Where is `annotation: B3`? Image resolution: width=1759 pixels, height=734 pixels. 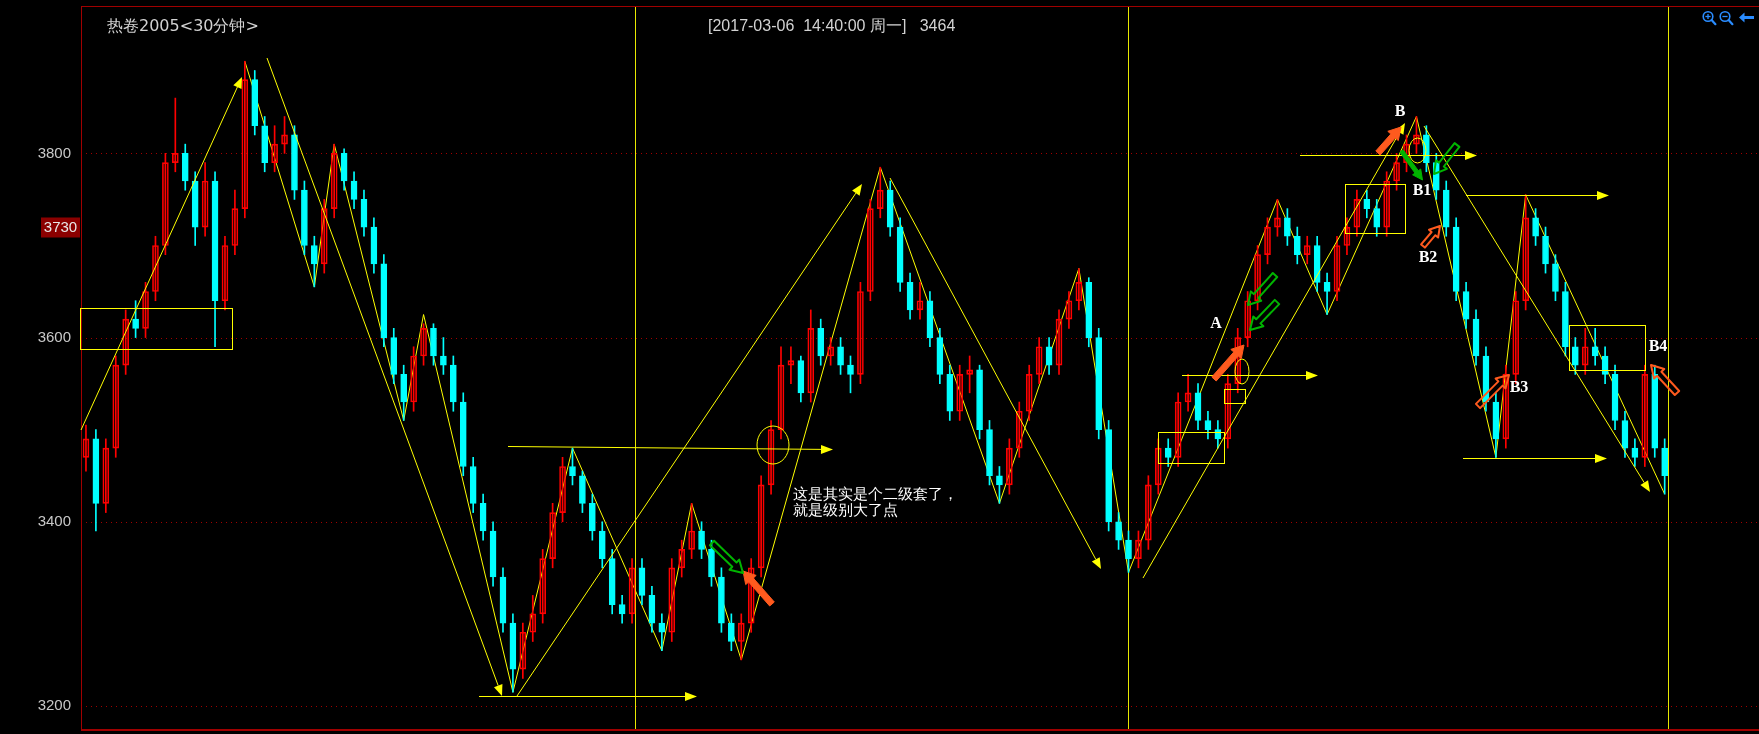 annotation: B3 is located at coordinates (1519, 387).